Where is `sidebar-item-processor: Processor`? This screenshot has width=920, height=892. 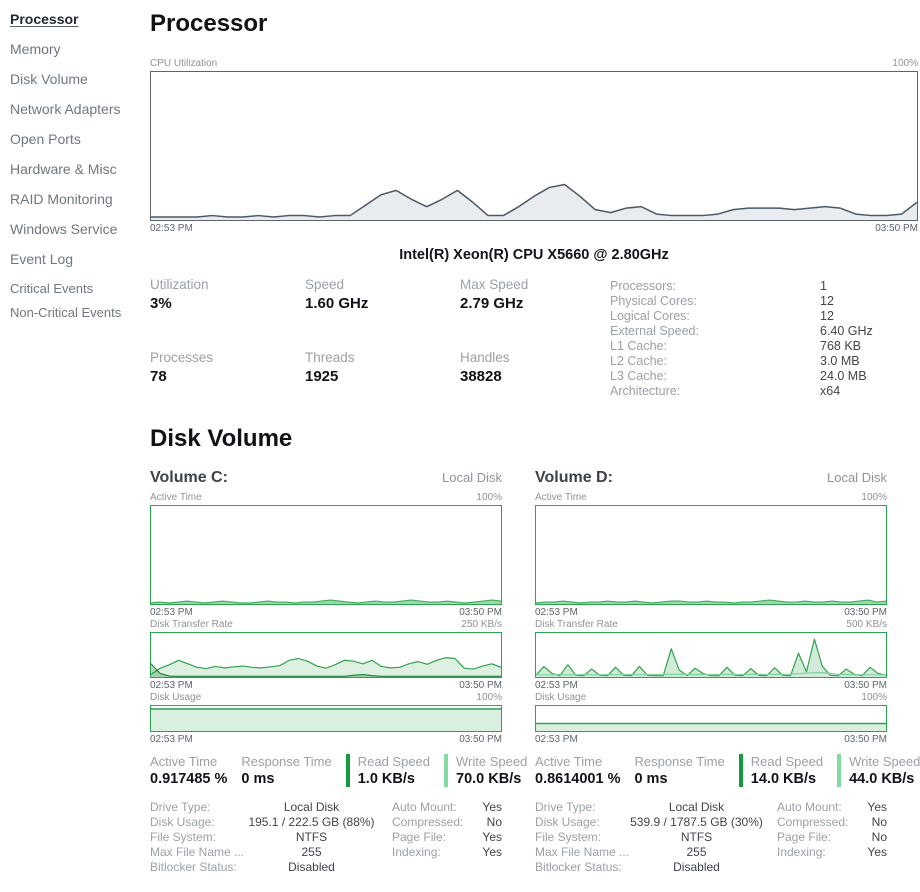
sidebar-item-processor: Processor is located at coordinates (44, 19).